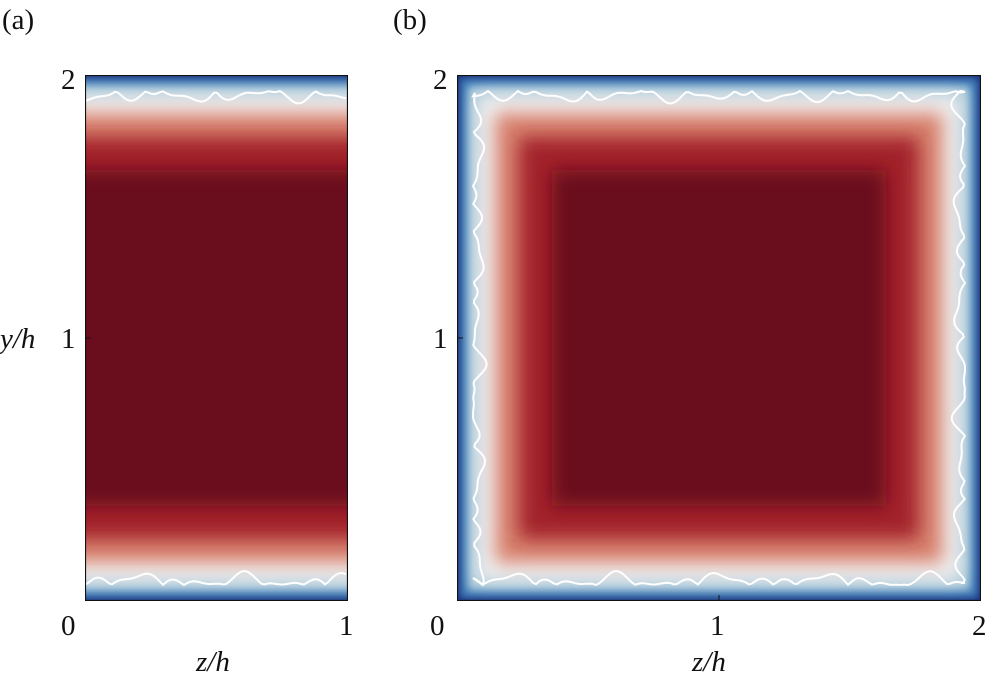  I want to click on a-ytick-1: 1, so click(68, 339).